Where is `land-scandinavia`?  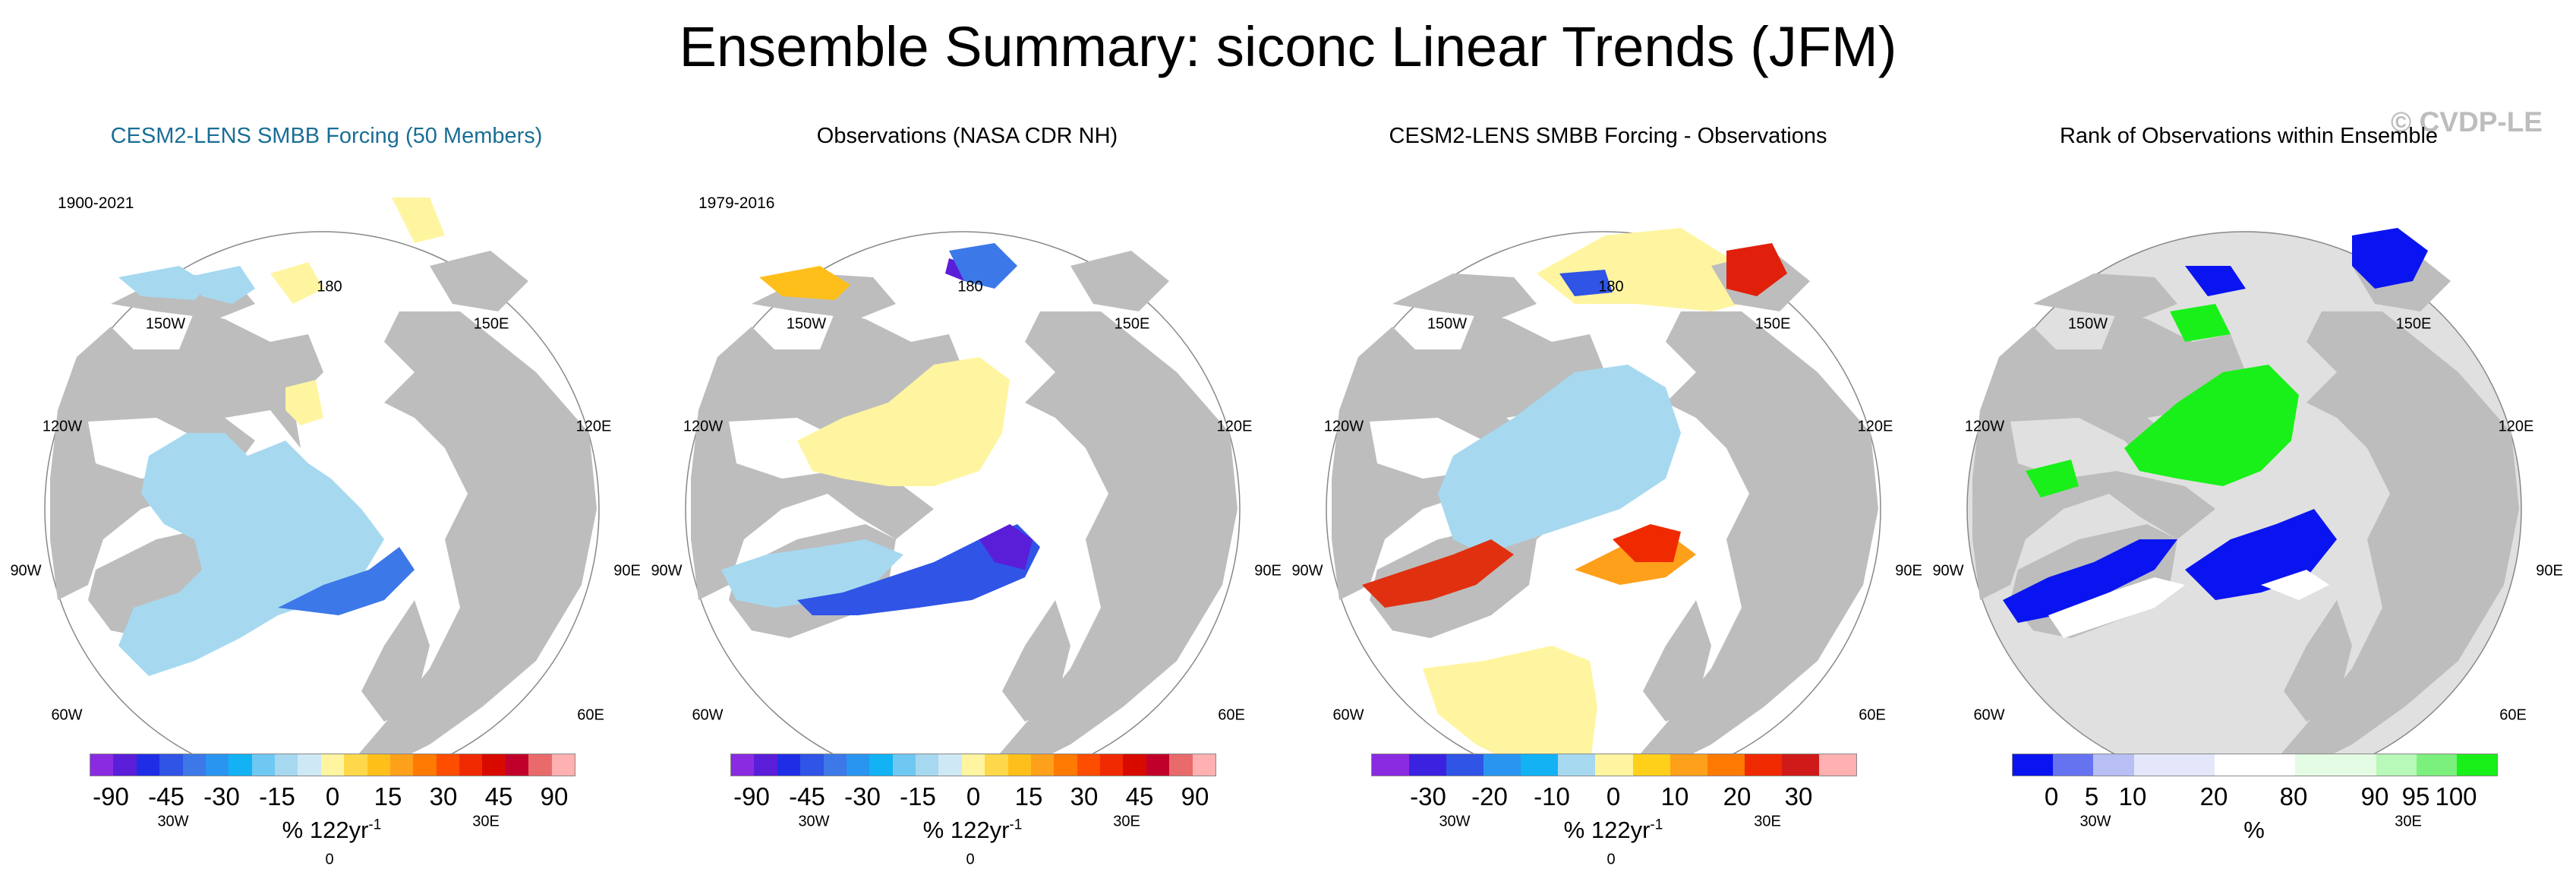 land-scandinavia is located at coordinates (2318, 661).